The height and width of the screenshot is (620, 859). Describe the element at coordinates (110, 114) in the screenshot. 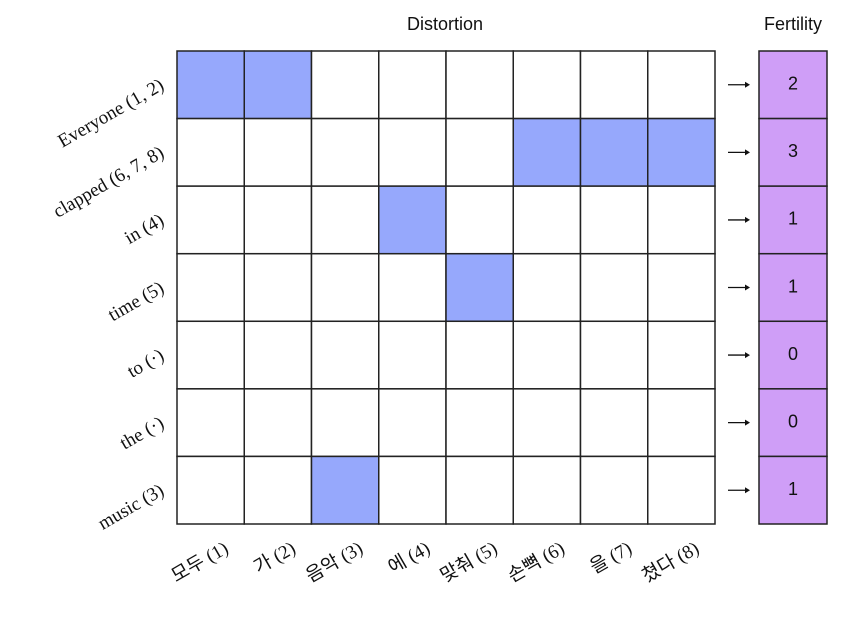

I see `row-label: Everyone (1, 2)` at that location.